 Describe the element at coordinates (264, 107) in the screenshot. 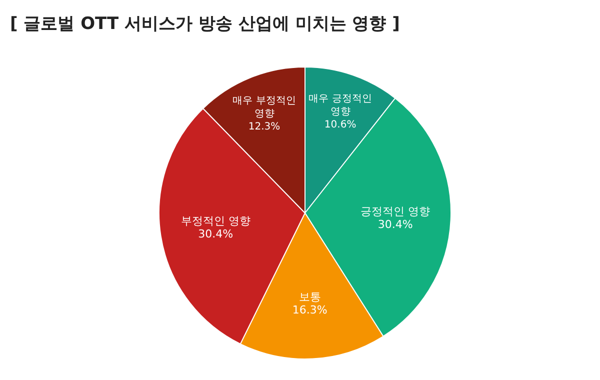

I see `slice-label: 매우 부정적인 영향` at that location.